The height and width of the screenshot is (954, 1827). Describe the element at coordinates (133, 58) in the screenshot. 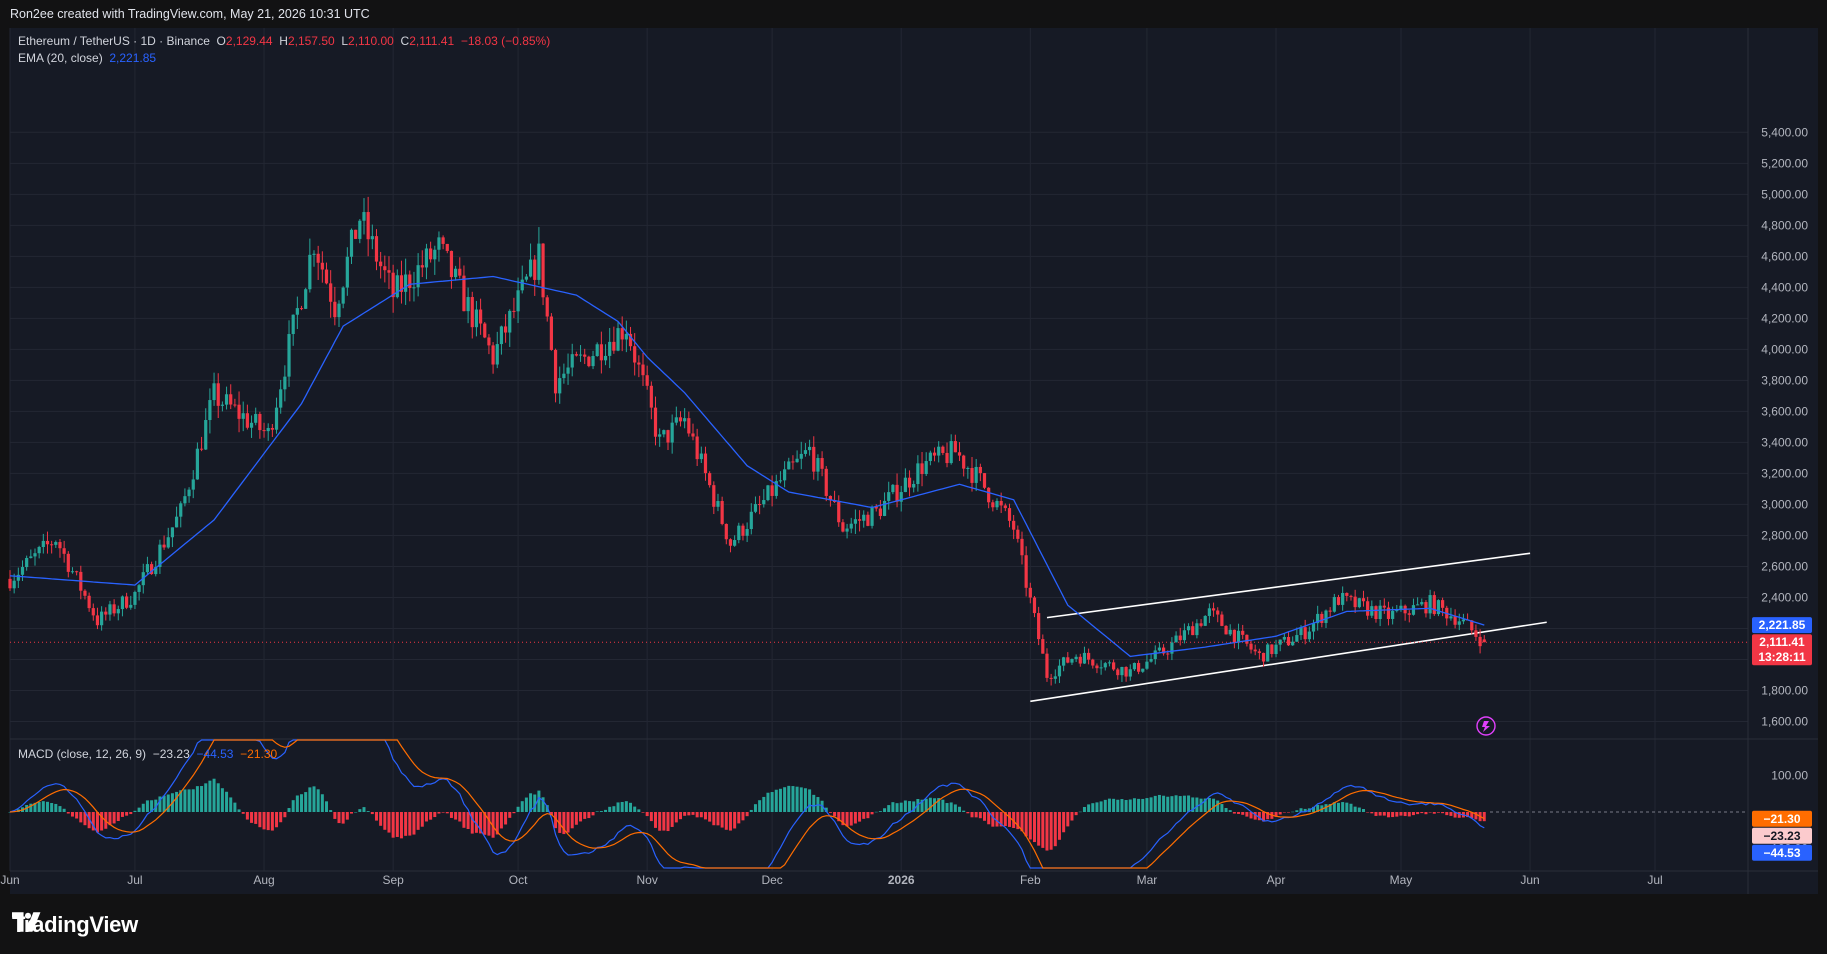

I see `ema-value: 2,221.85` at that location.